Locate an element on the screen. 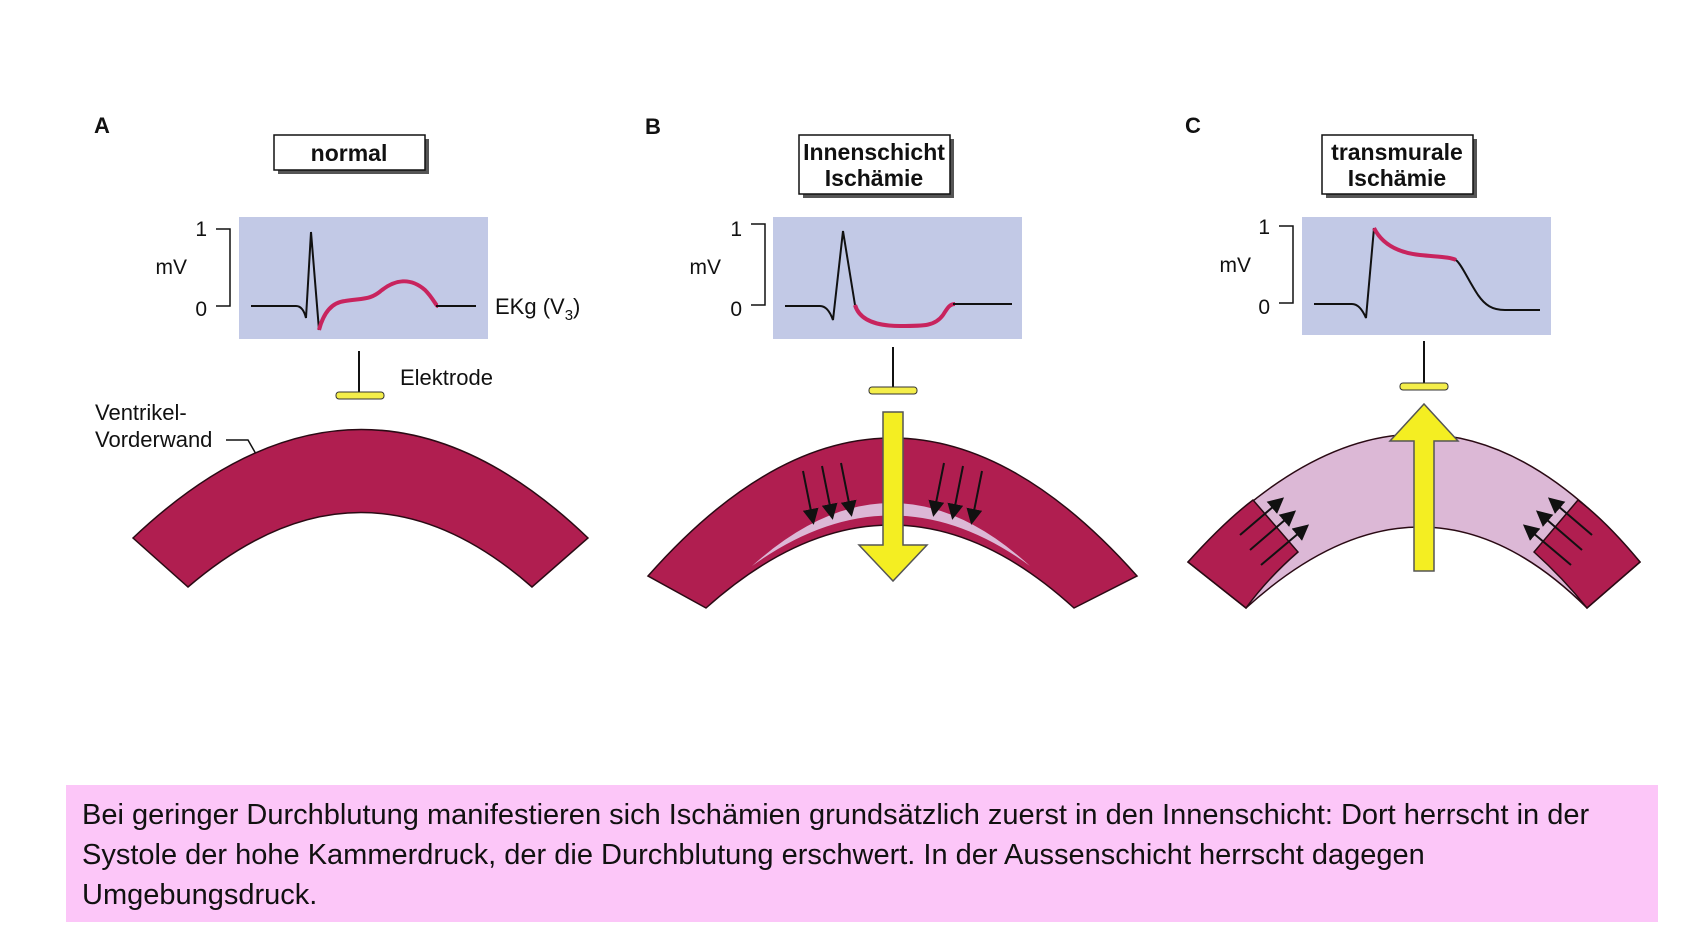  panel-b-st-segment is located at coordinates (904, 315).